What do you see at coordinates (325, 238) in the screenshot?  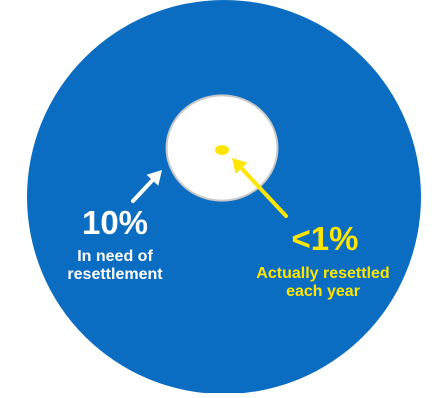 I see `label-under-one-percent: <1%` at bounding box center [325, 238].